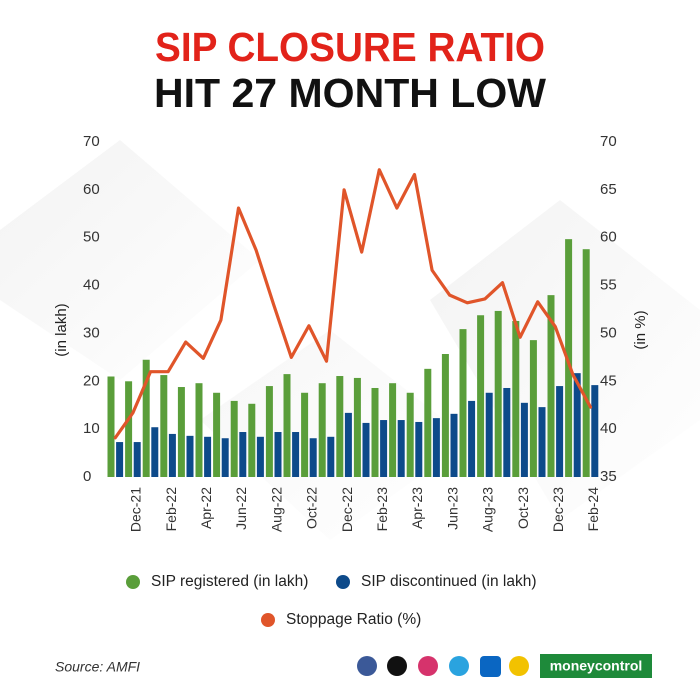 Image resolution: width=700 pixels, height=700 pixels. What do you see at coordinates (608, 380) in the screenshot?
I see `y2-tick-label: 45` at bounding box center [608, 380].